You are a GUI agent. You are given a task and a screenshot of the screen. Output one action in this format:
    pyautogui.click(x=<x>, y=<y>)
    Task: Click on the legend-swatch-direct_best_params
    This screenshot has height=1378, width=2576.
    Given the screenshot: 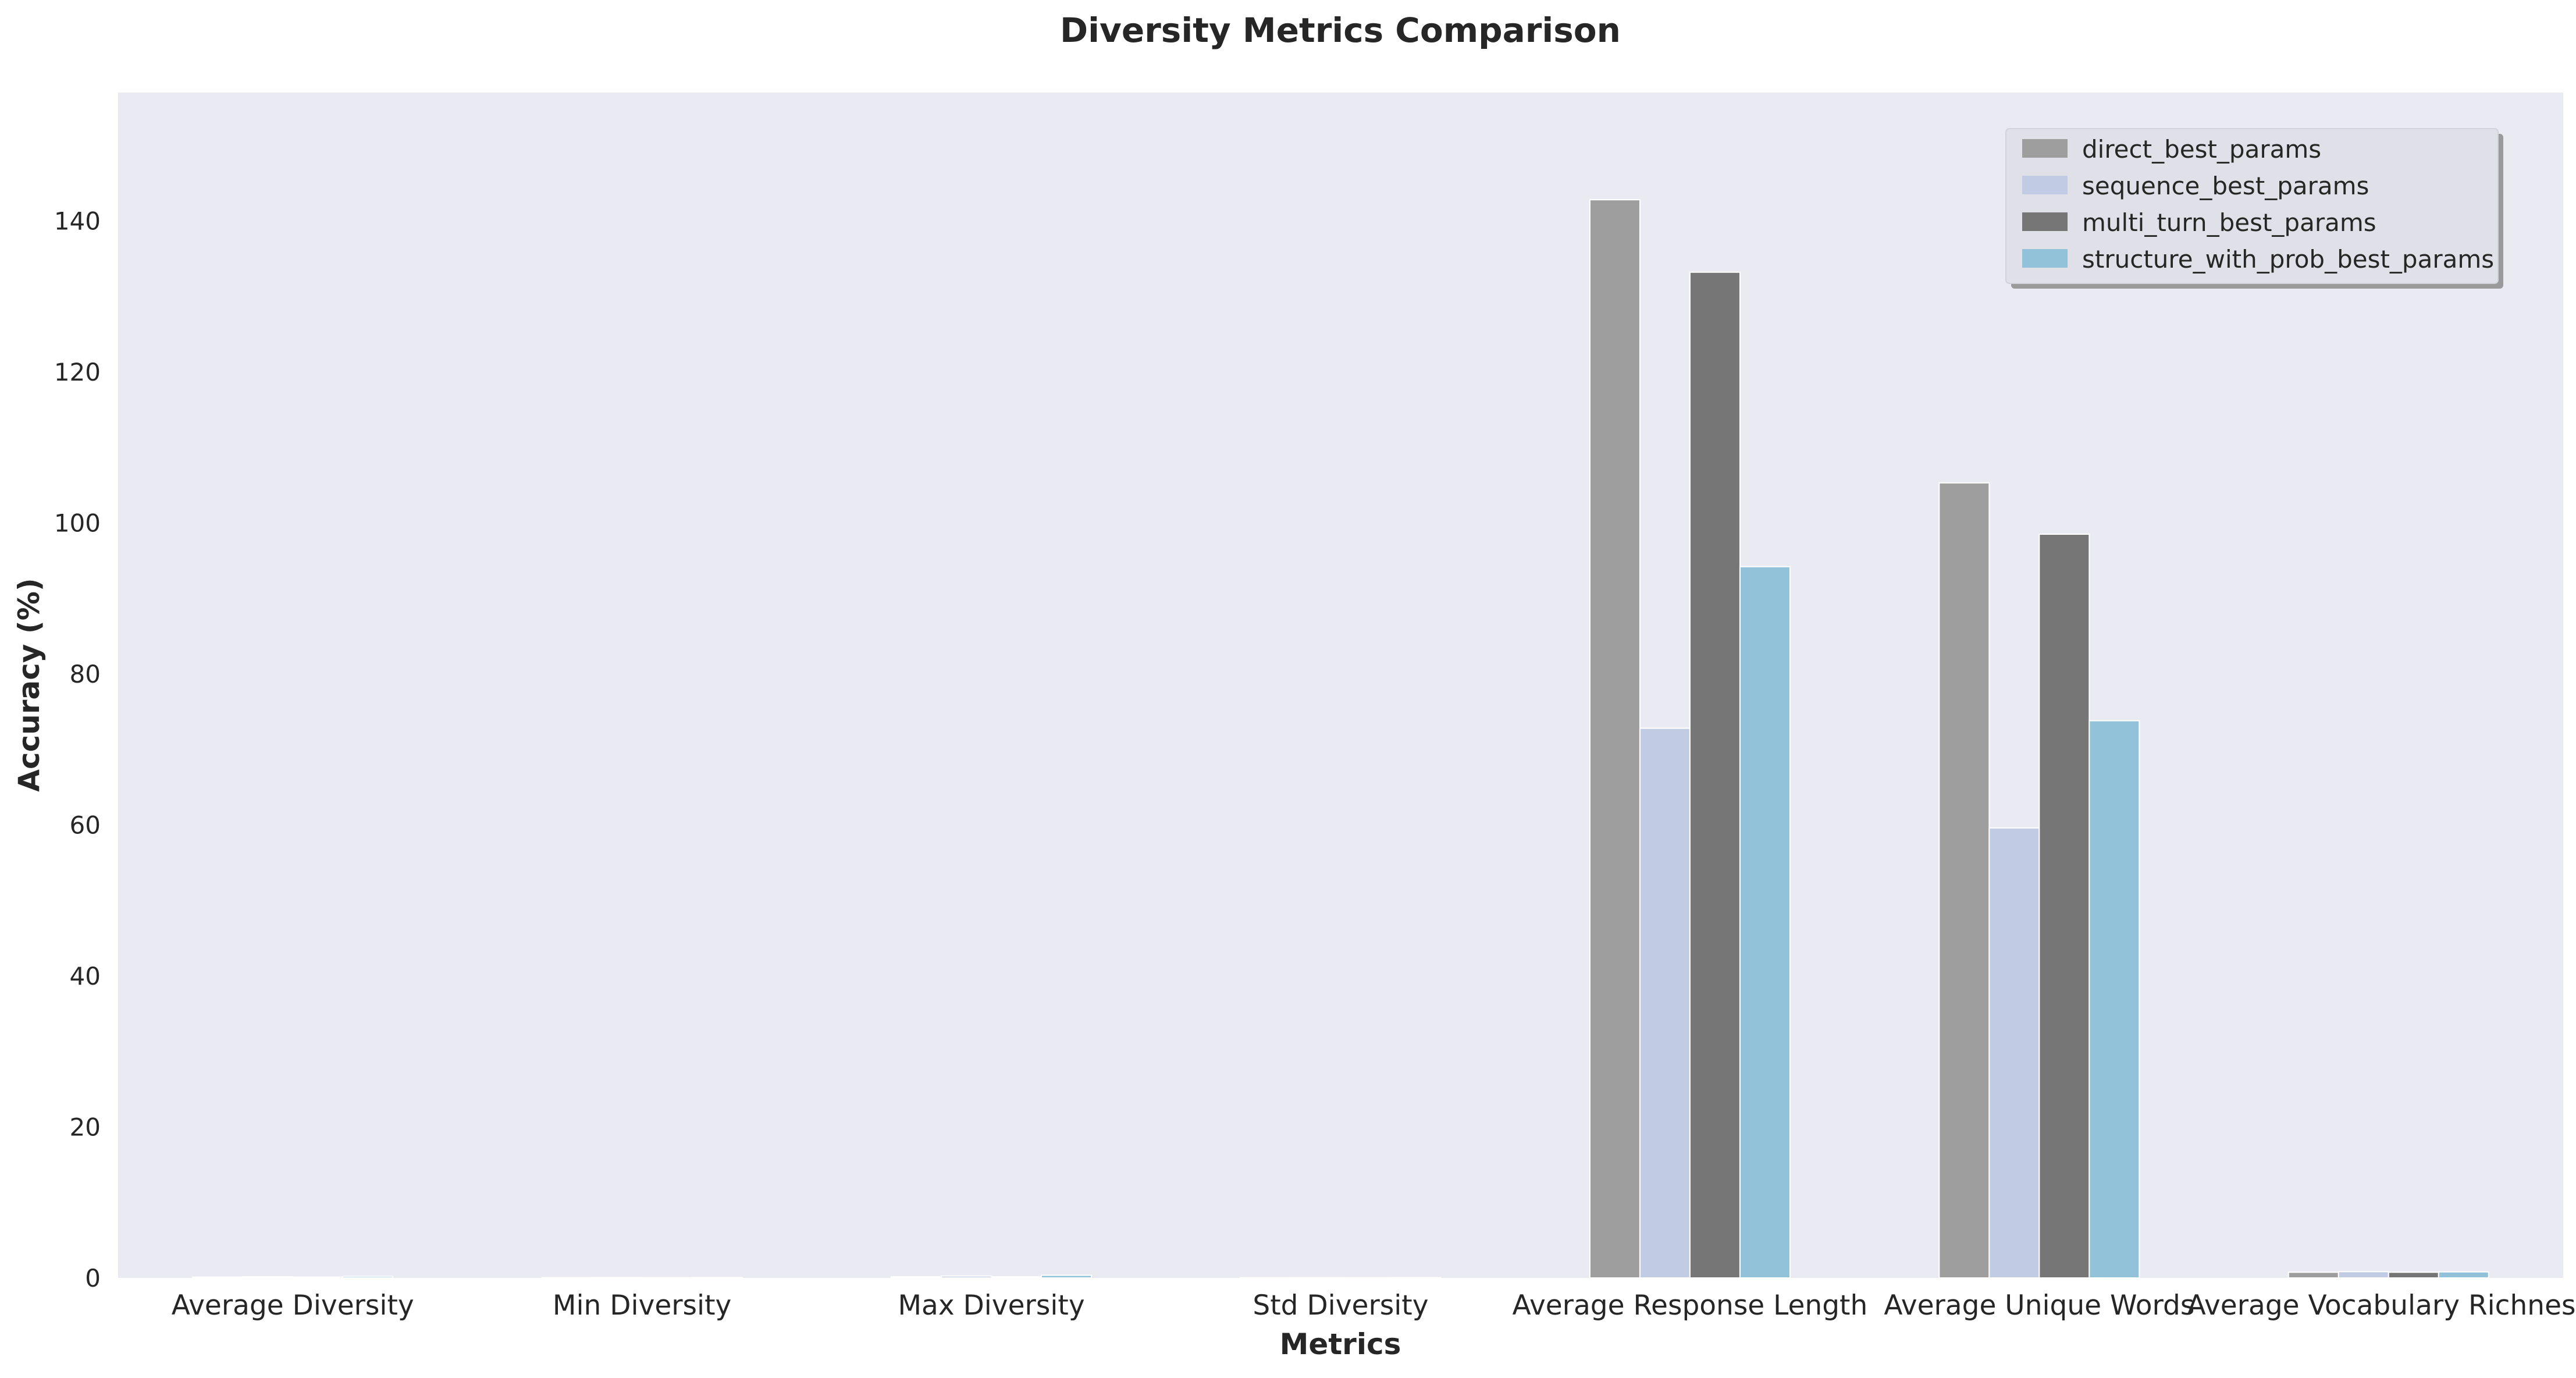 What is the action you would take?
    pyautogui.click(x=2045, y=148)
    